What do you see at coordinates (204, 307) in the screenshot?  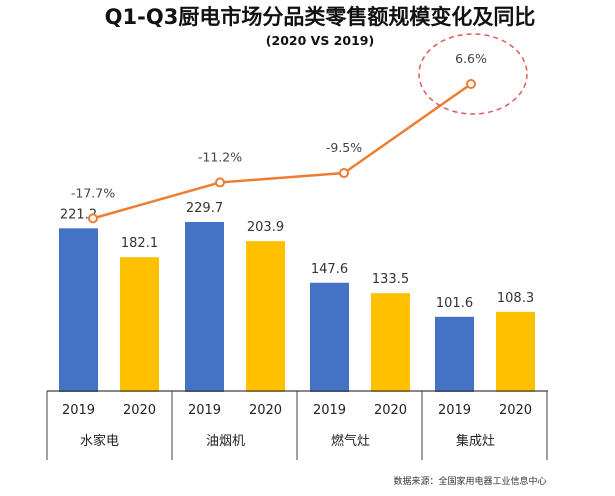 I see `bar-1-2019` at bounding box center [204, 307].